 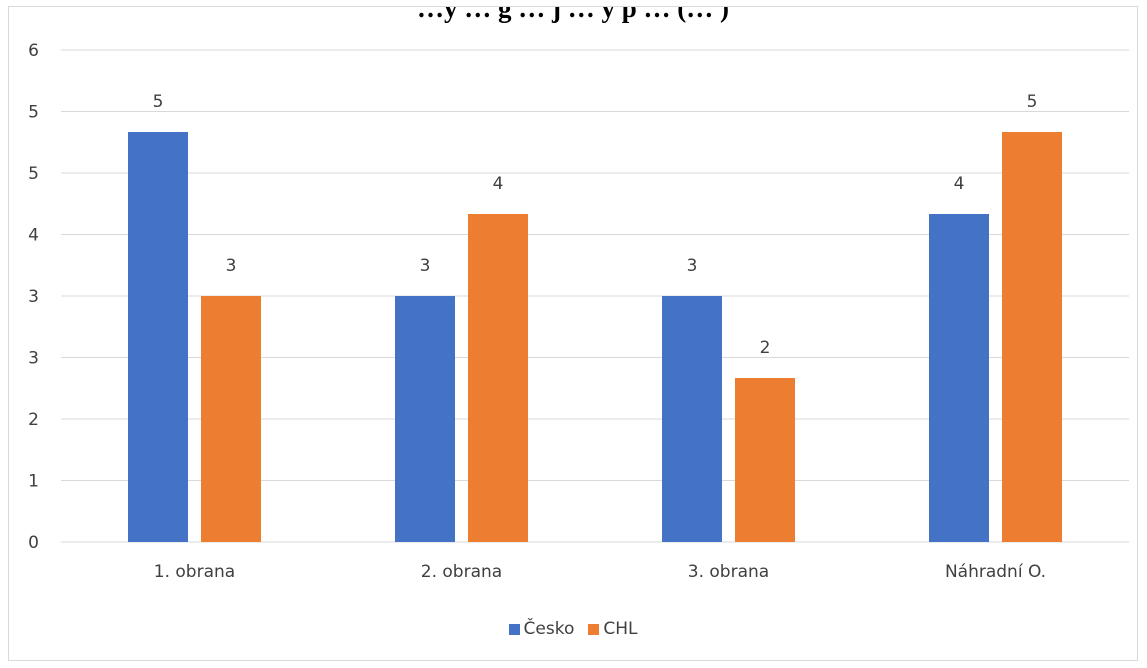 I want to click on chart-title: …y … g … j … y p … (… ), so click(x=573, y=14).